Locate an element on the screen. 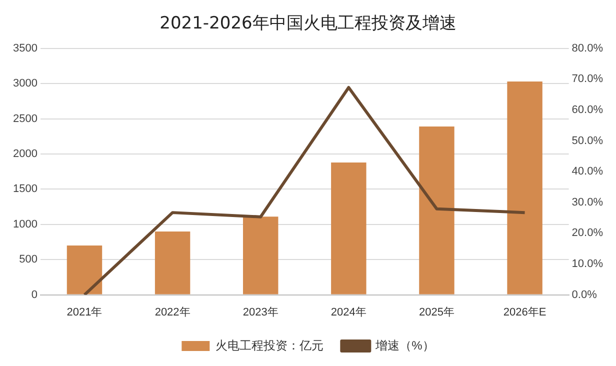  y2-tick-label: 20.0% is located at coordinates (588, 233).